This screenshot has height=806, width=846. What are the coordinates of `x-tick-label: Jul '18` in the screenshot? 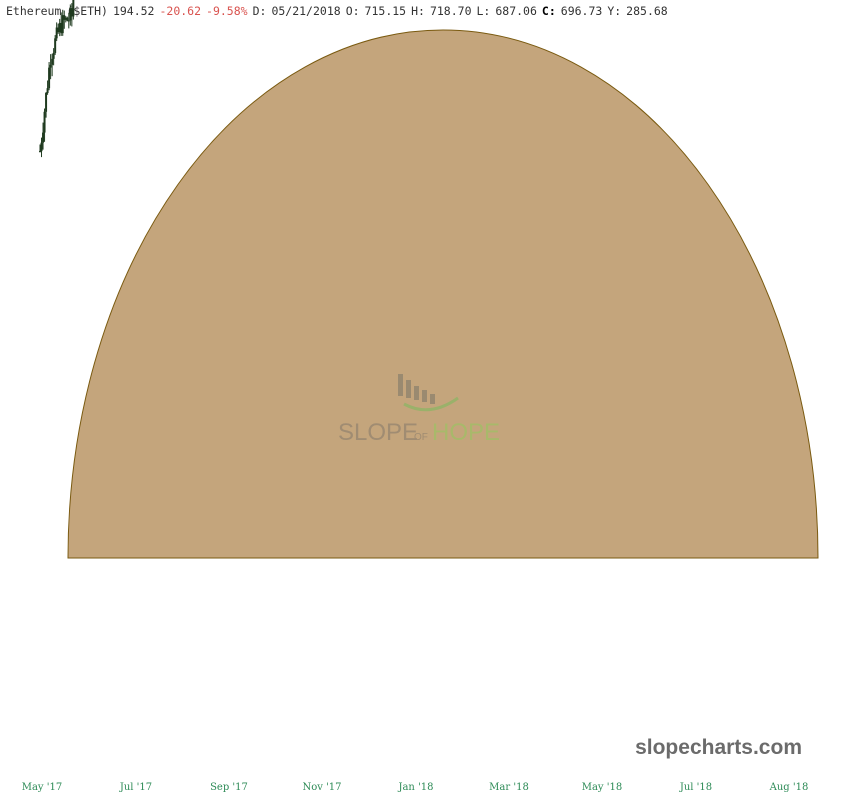 It's located at (695, 787).